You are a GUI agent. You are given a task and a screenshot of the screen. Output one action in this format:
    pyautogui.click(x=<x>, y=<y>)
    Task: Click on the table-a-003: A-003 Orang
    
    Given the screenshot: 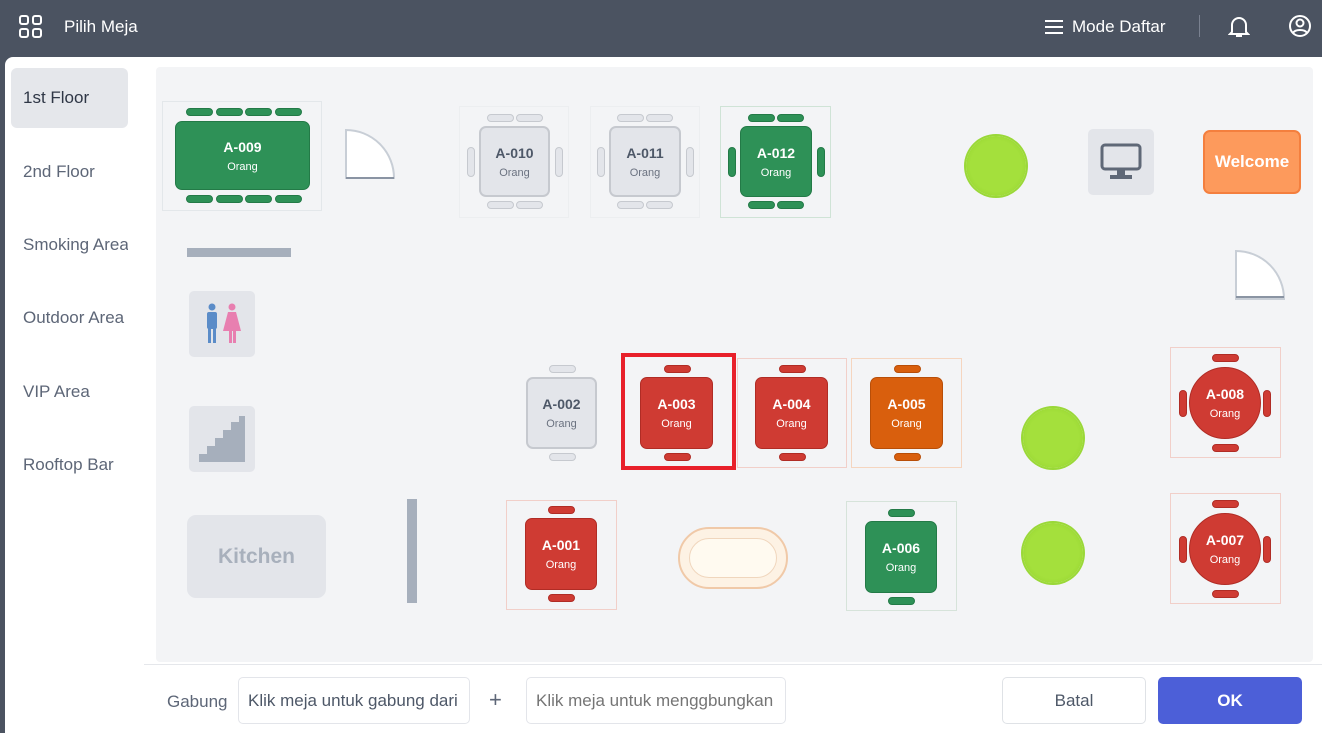 What is the action you would take?
    pyautogui.click(x=676, y=413)
    